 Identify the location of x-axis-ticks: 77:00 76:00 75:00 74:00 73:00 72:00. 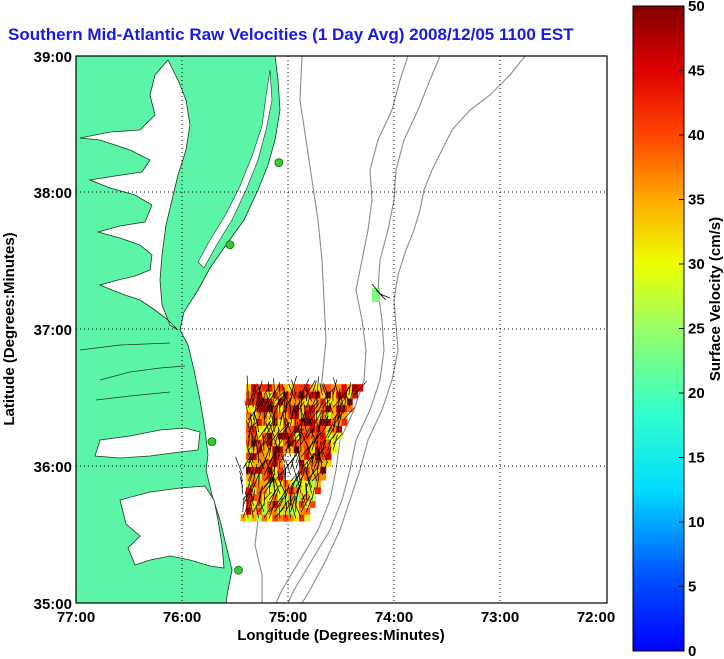
(336, 617).